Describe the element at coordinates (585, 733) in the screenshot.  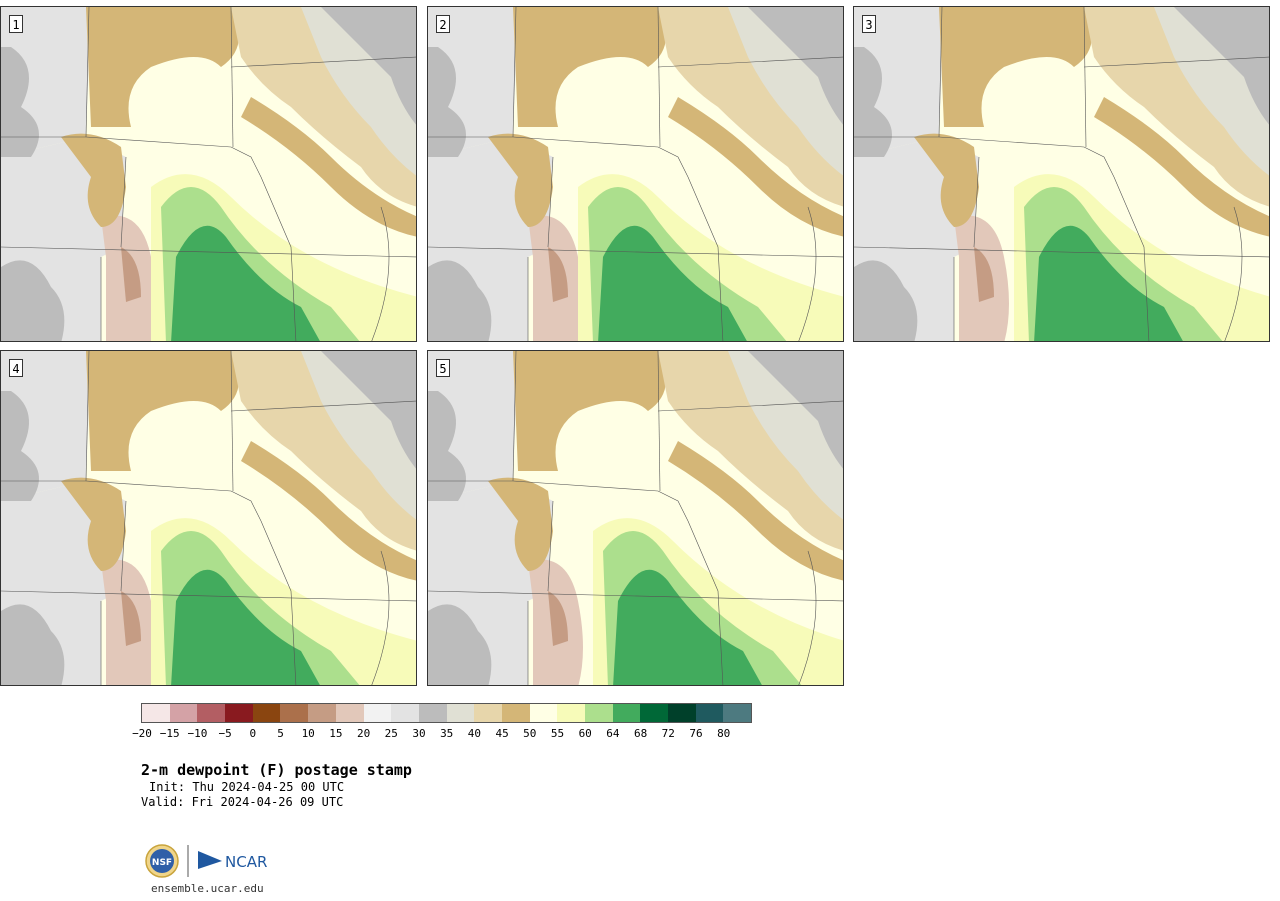
I see `colorbar-tick-label: 60` at that location.